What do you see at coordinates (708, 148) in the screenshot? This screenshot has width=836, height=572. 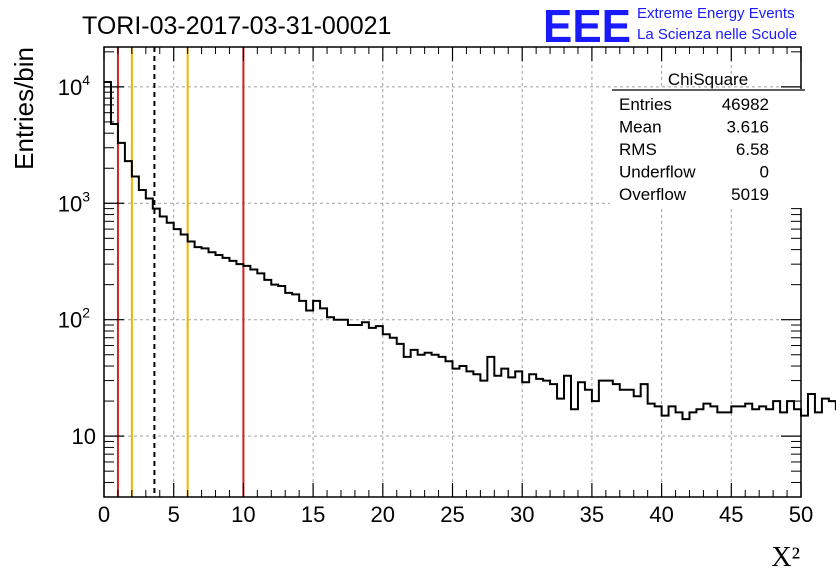 I see `stats-box-frame` at bounding box center [708, 148].